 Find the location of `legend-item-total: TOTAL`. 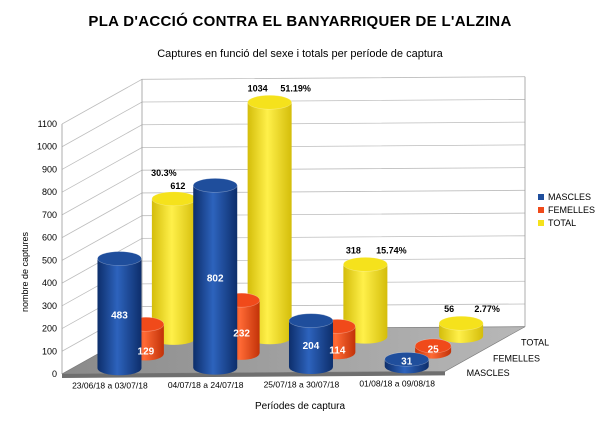

legend-item-total: TOTAL is located at coordinates (566, 222).